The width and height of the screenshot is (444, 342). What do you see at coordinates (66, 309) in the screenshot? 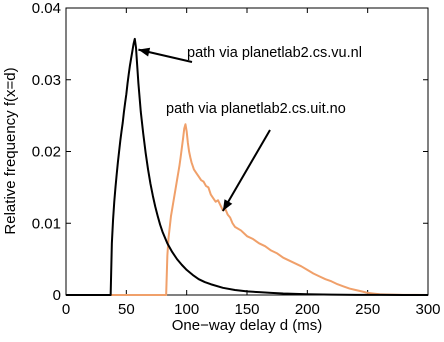
I see `x-tick-label: 0` at bounding box center [66, 309].